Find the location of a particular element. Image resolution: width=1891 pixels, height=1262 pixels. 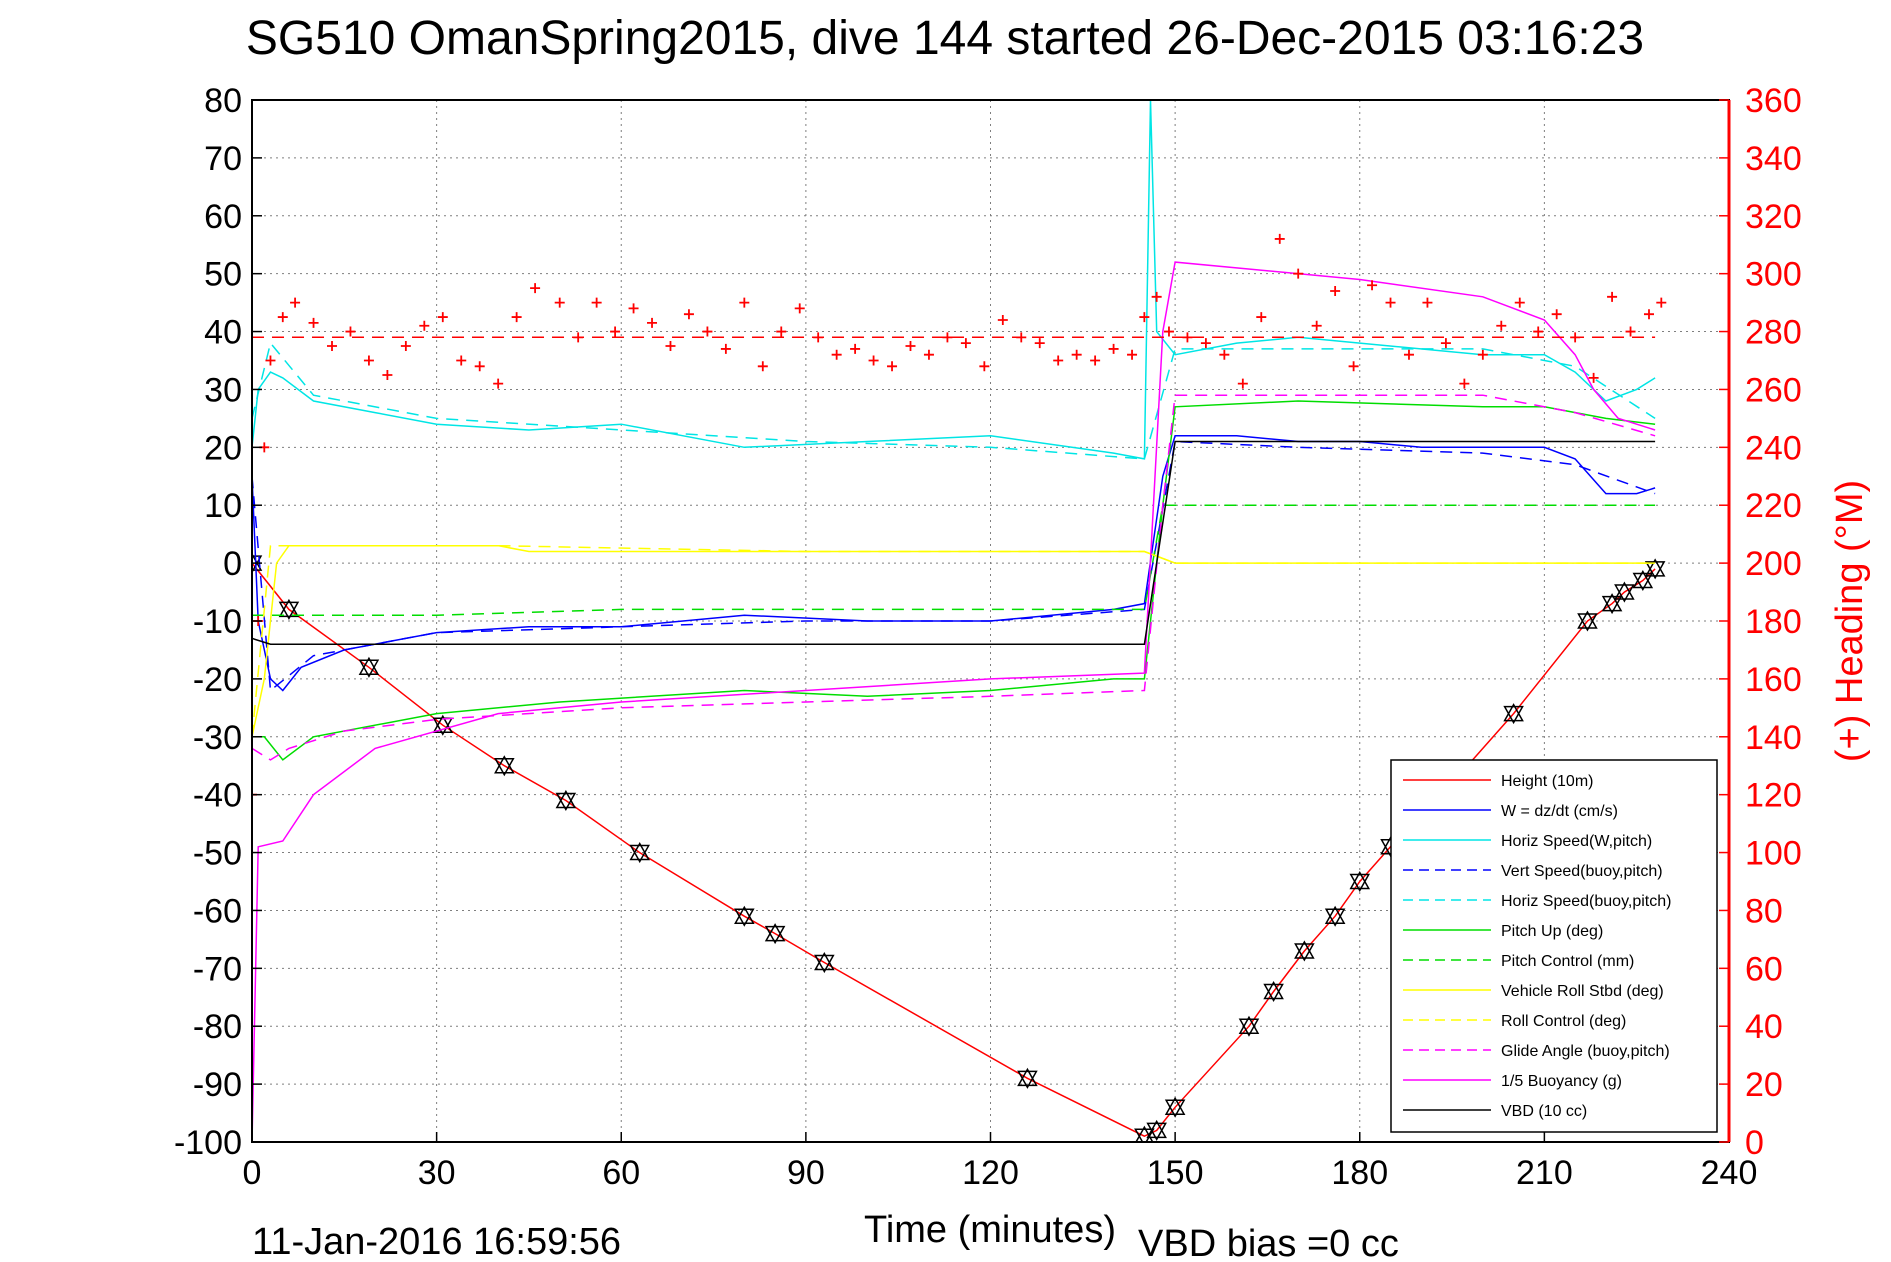

y-tick-label: 60 is located at coordinates (223, 217).